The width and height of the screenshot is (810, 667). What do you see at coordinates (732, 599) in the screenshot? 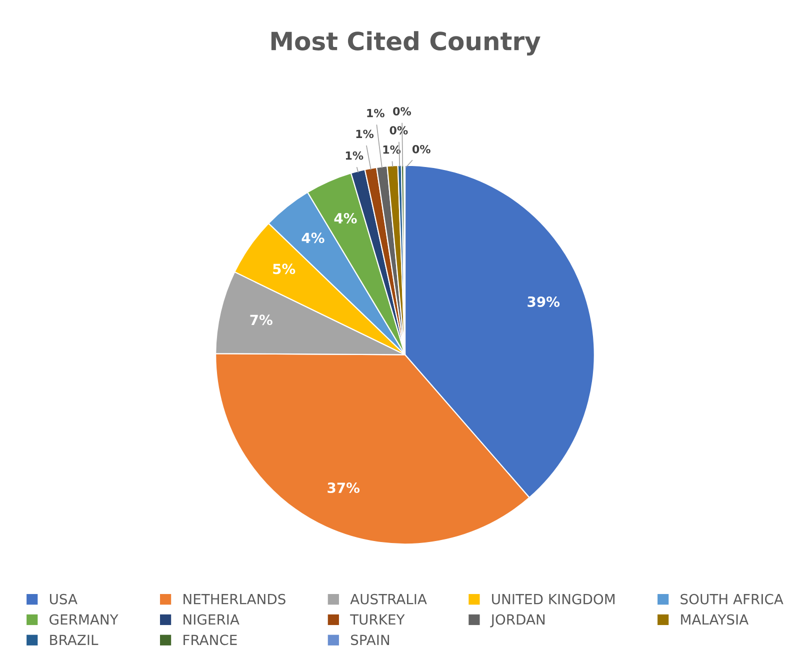
I see `legend-label: SOUTH AFRICA` at bounding box center [732, 599].